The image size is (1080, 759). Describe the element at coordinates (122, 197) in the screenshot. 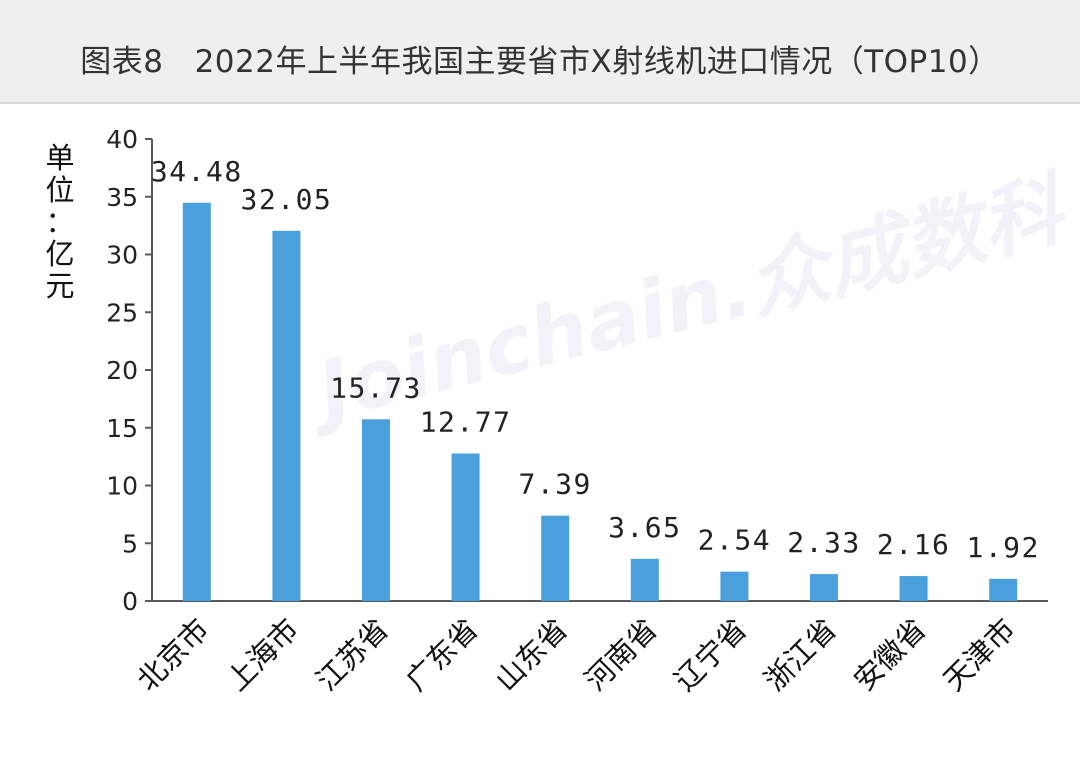

I see `y-tick-label: 35` at that location.